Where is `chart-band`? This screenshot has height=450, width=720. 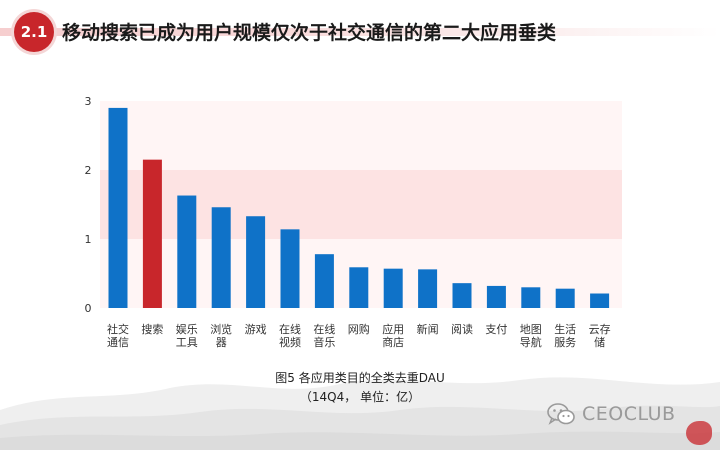
chart-band is located at coordinates (361, 135).